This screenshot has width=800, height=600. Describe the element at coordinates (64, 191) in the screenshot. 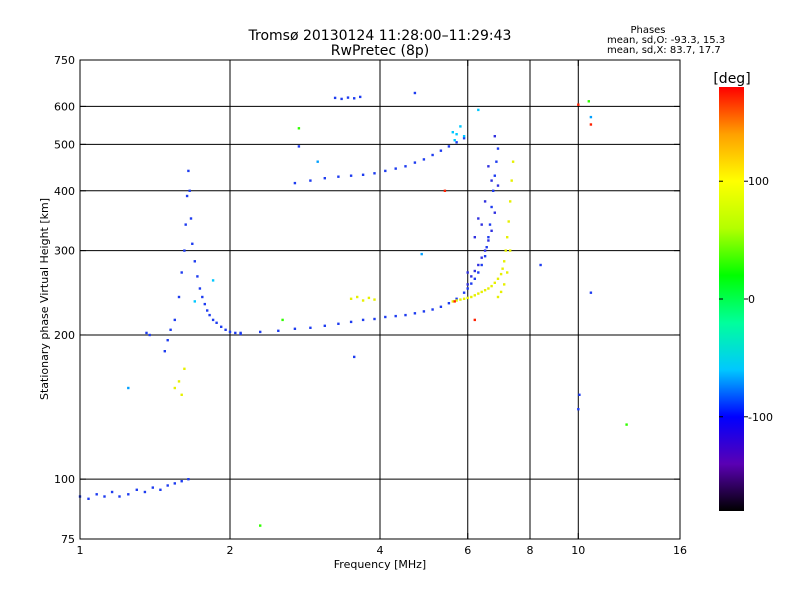

I see `y-tick-label: 400` at that location.